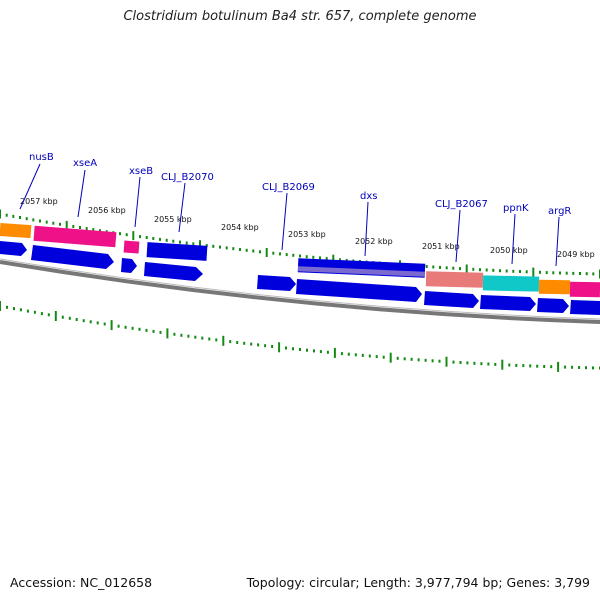  Describe the element at coordinates (137, 202) in the screenshot. I see `leader-xseB` at that location.